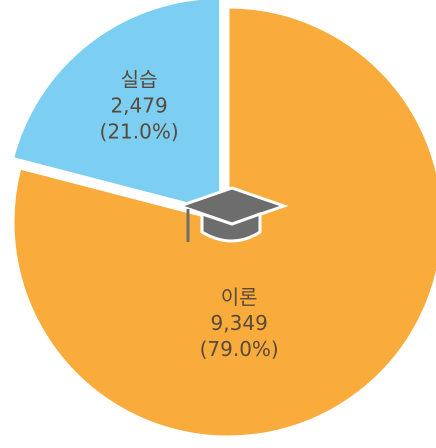  Describe the element at coordinates (239, 323) in the screenshot. I see `slice-label: 9,349` at that location.